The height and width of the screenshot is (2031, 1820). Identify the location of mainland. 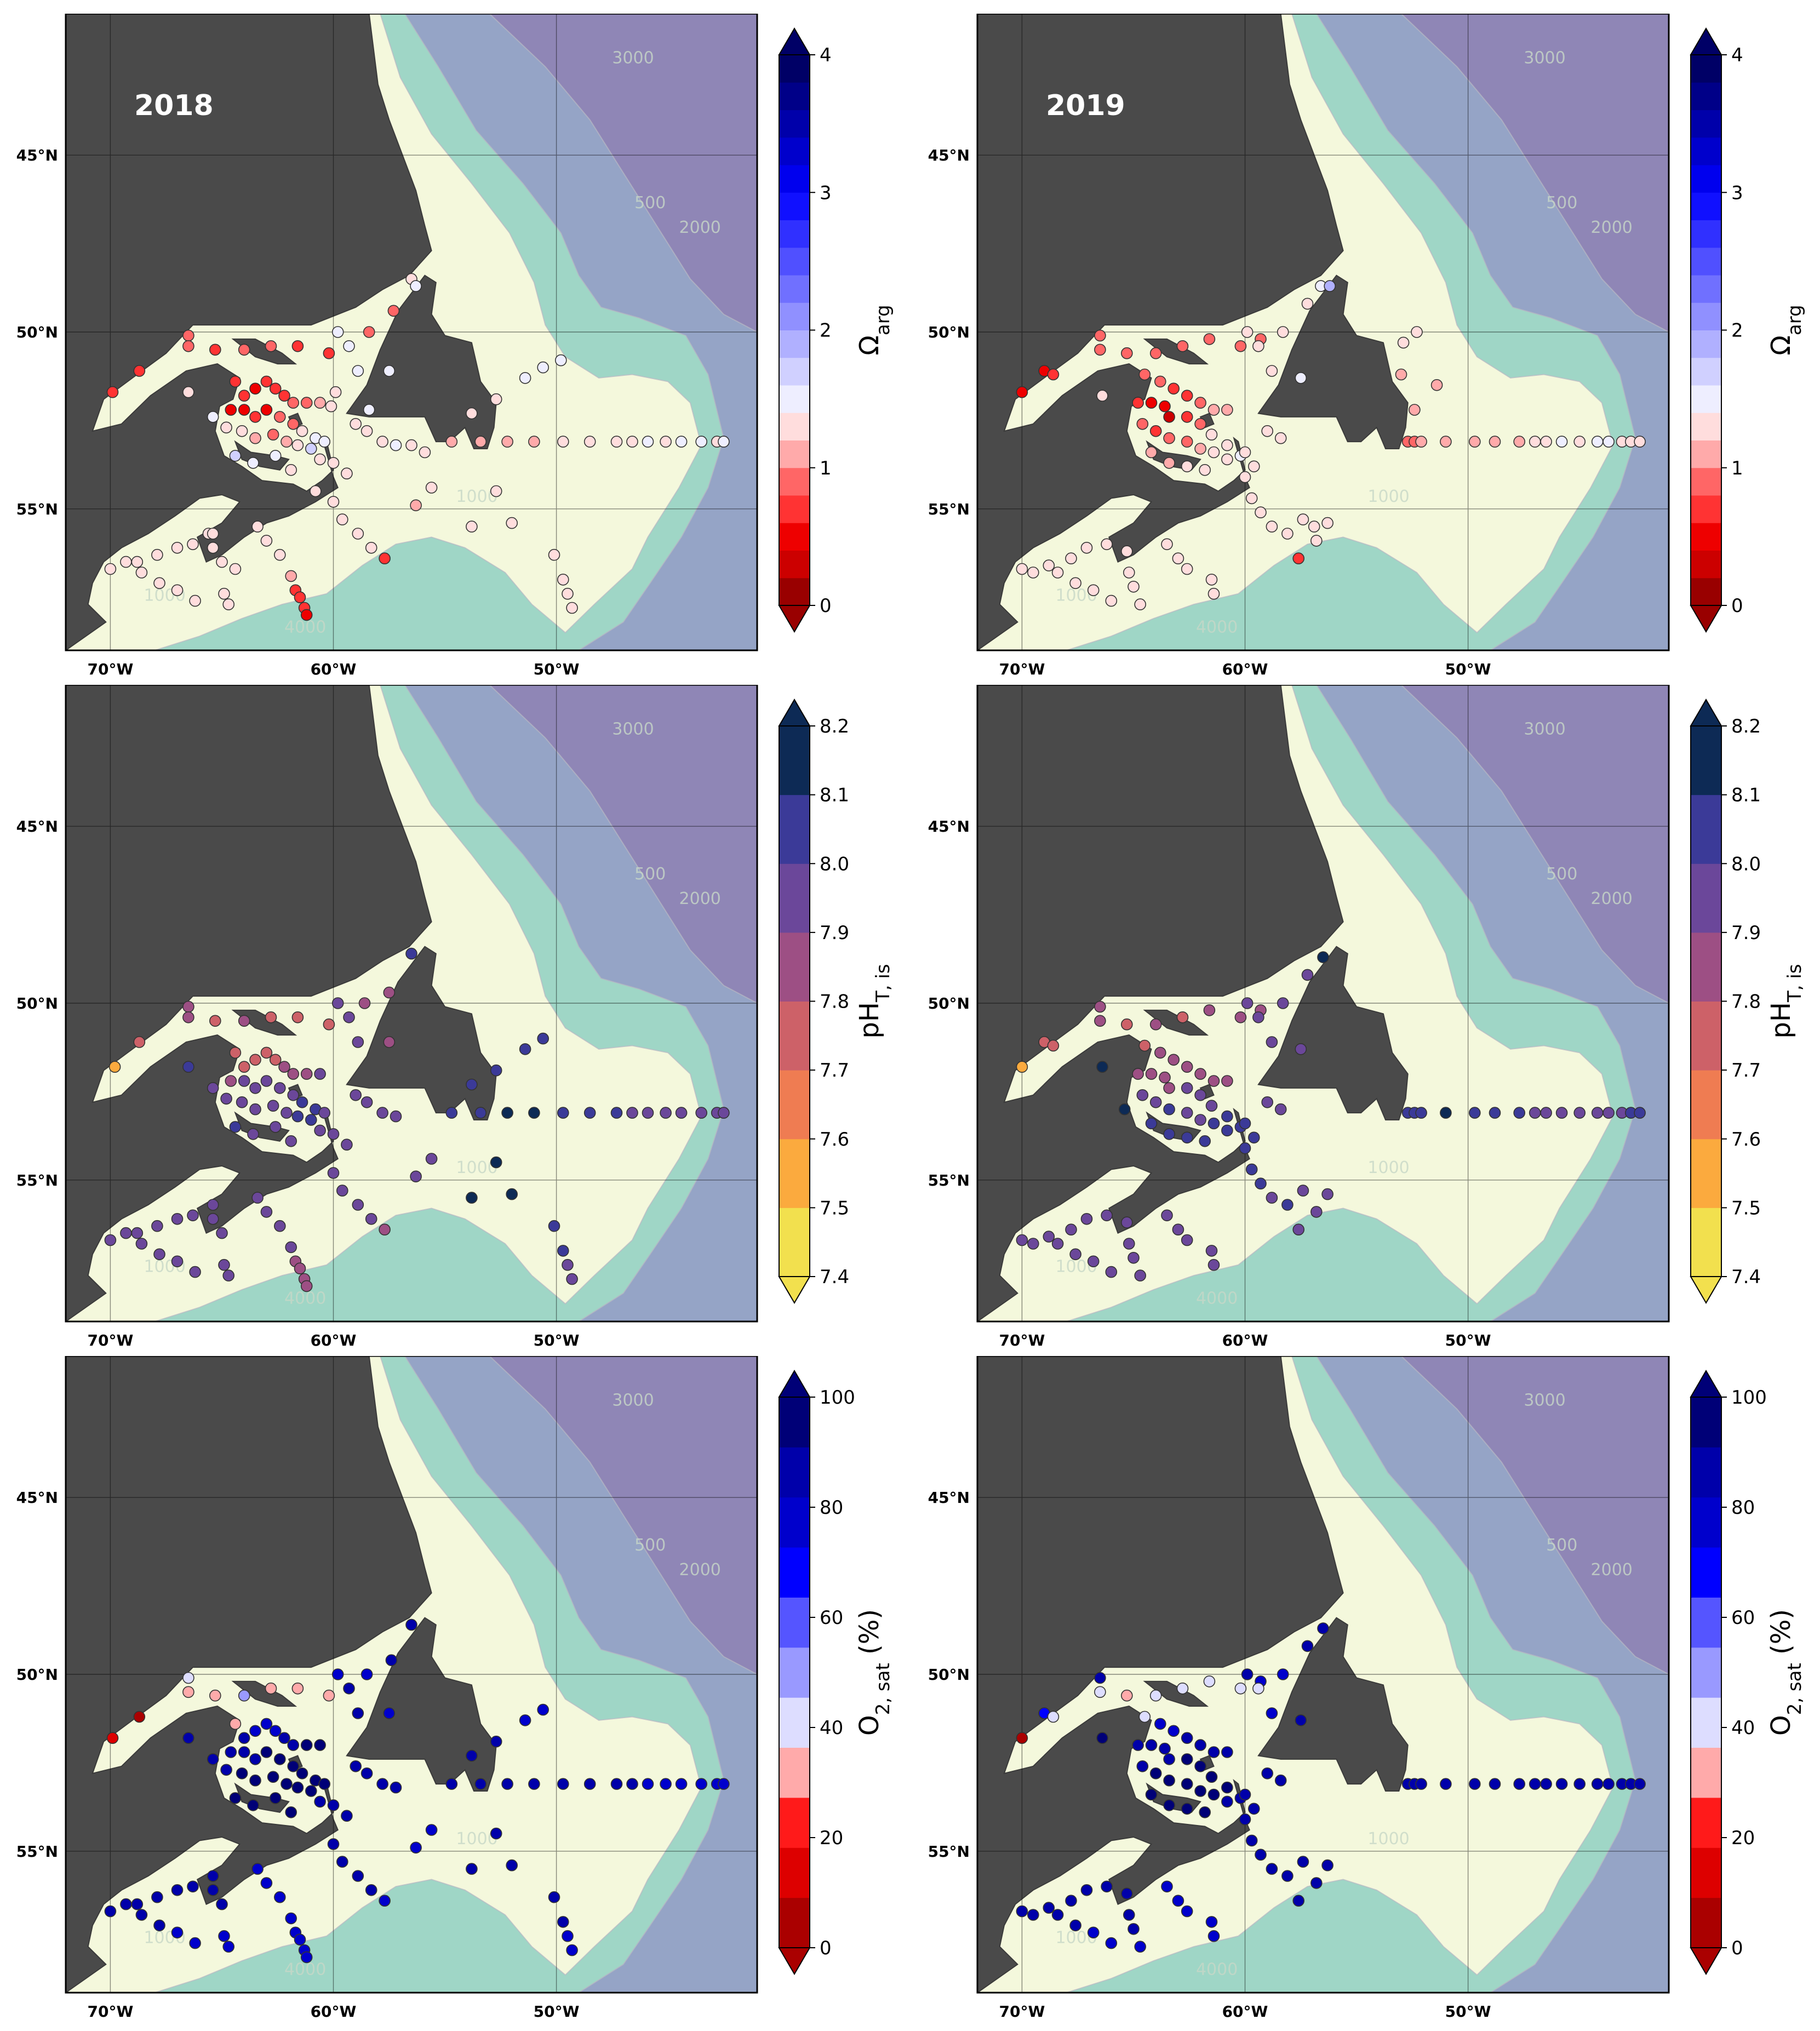
(249, 1674).